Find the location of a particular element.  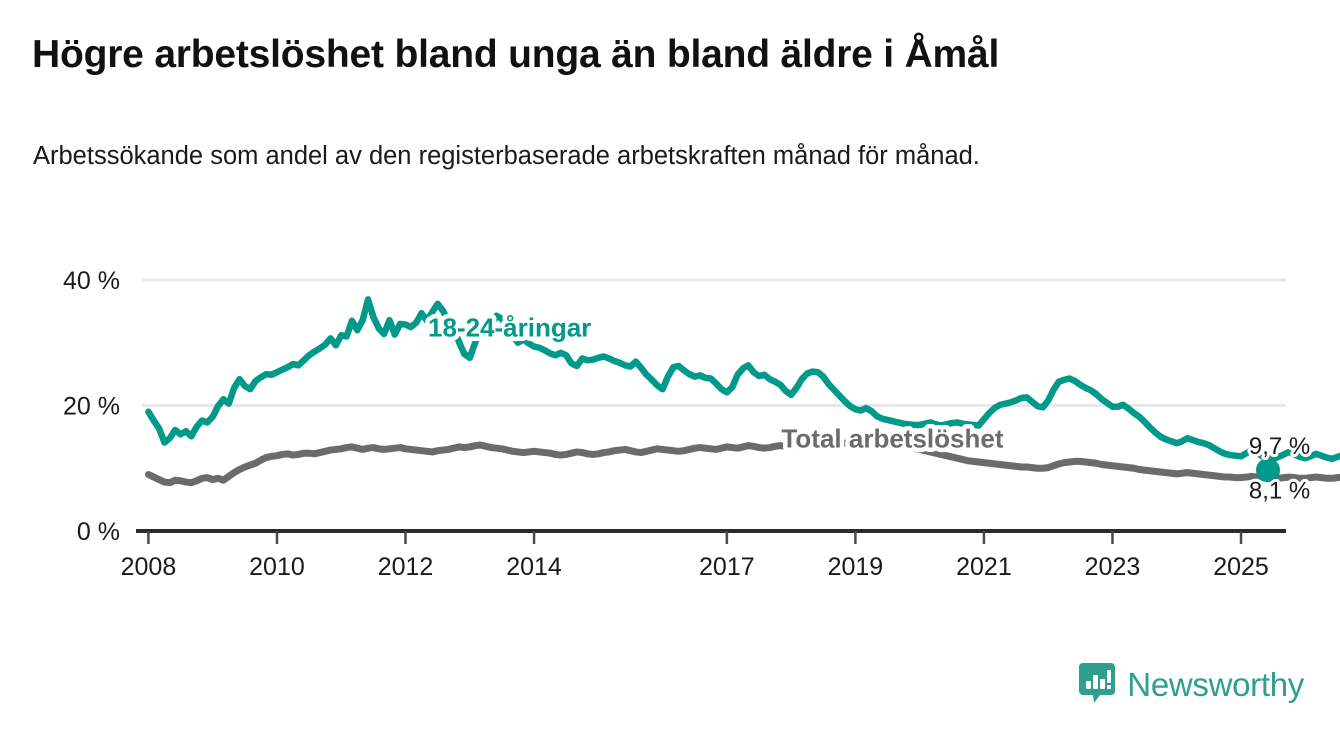

y-axis-tick-label: 40 % is located at coordinates (91, 281).